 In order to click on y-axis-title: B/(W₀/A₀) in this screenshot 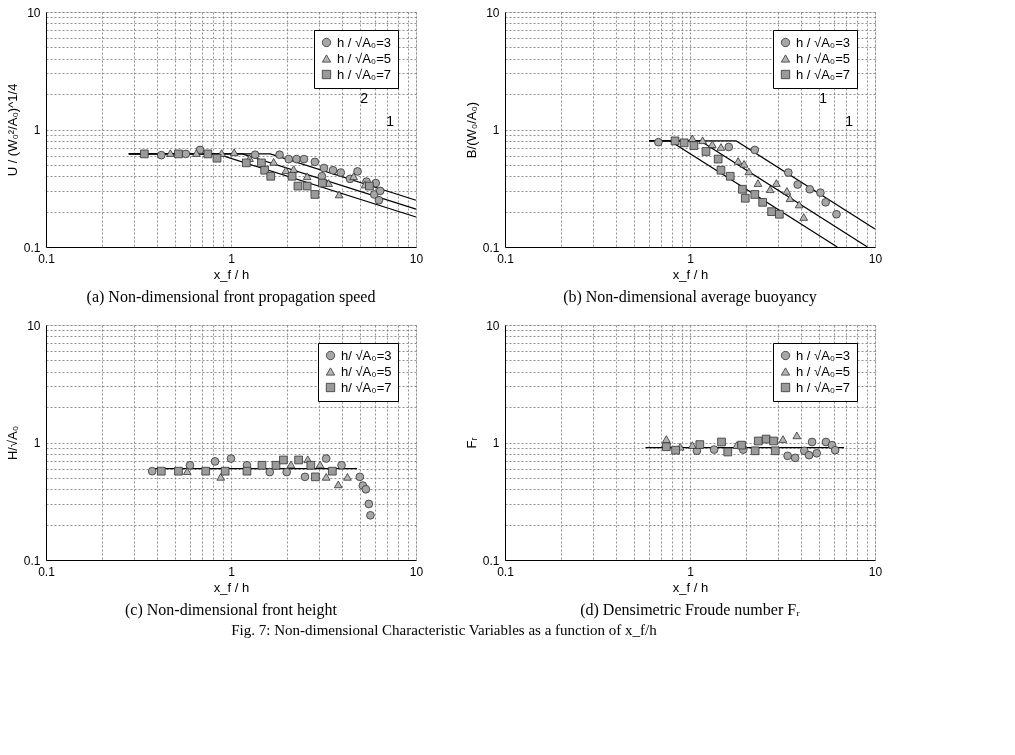, I will do `click(471, 130)`.